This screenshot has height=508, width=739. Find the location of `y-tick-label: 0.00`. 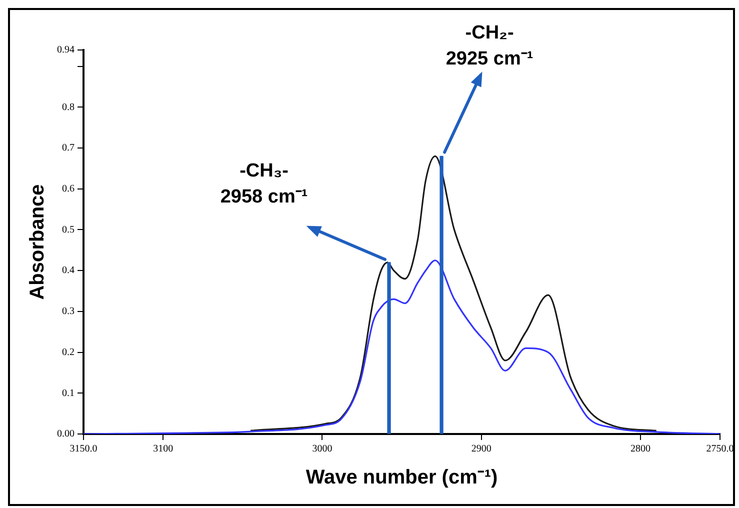

y-tick-label: 0.00 is located at coordinates (65, 434).